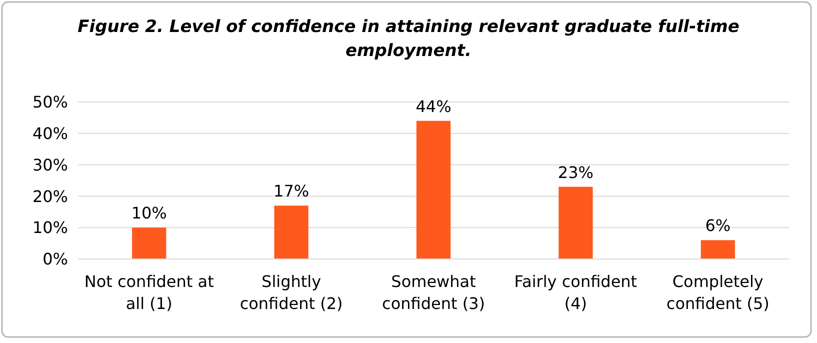 The image size is (817, 343). I want to click on y-tick-label: 0%, so click(55, 259).